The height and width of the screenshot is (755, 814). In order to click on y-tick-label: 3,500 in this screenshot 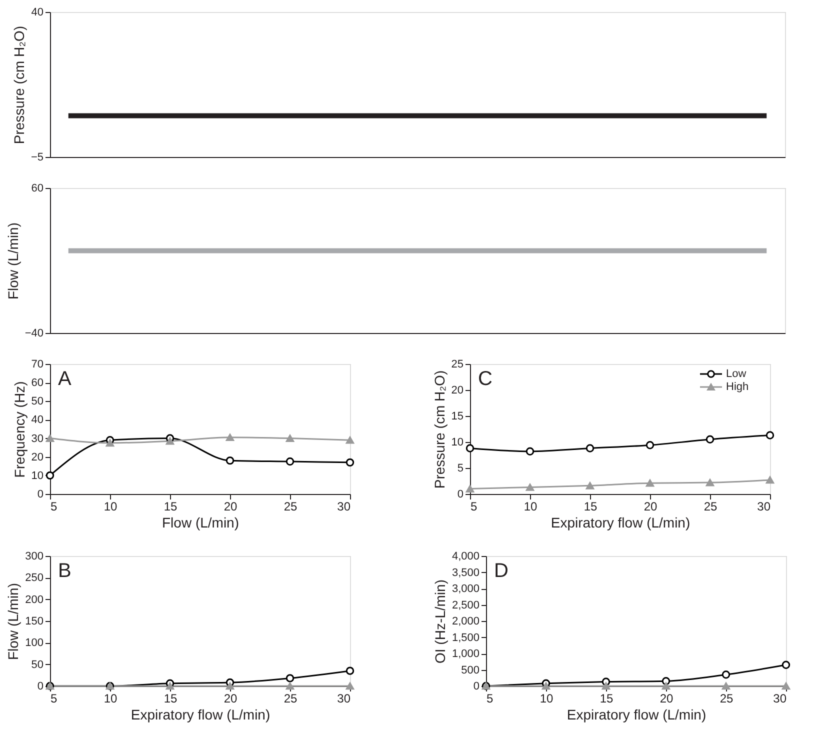, I will do `click(466, 572)`.